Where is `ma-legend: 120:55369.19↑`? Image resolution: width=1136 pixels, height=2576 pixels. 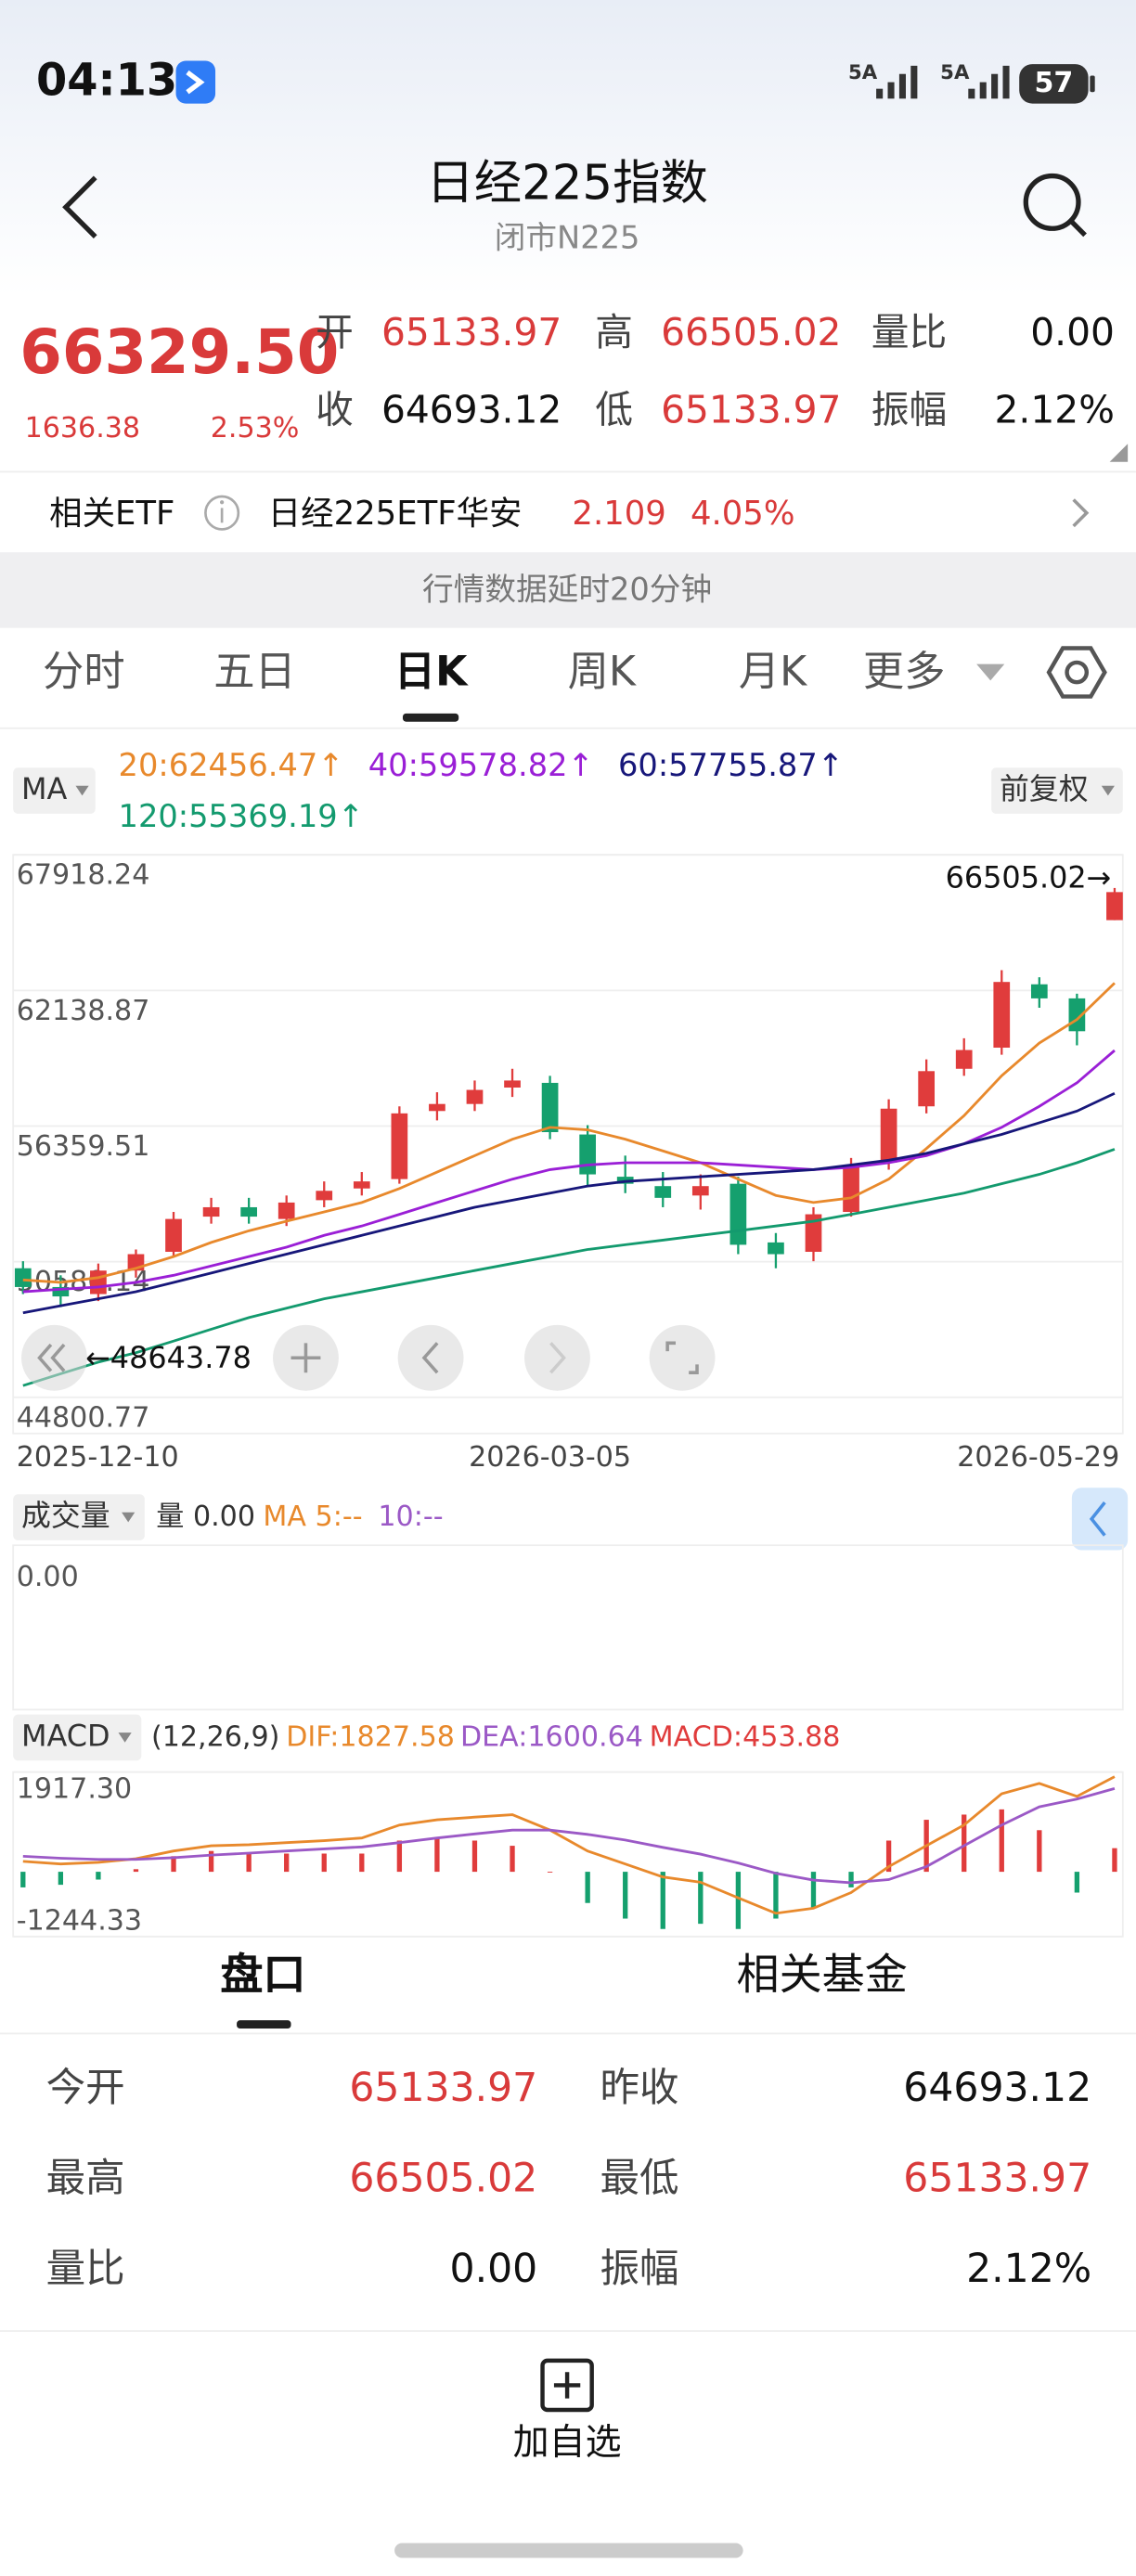
ma-legend: 120:55369.19↑ is located at coordinates (241, 816).